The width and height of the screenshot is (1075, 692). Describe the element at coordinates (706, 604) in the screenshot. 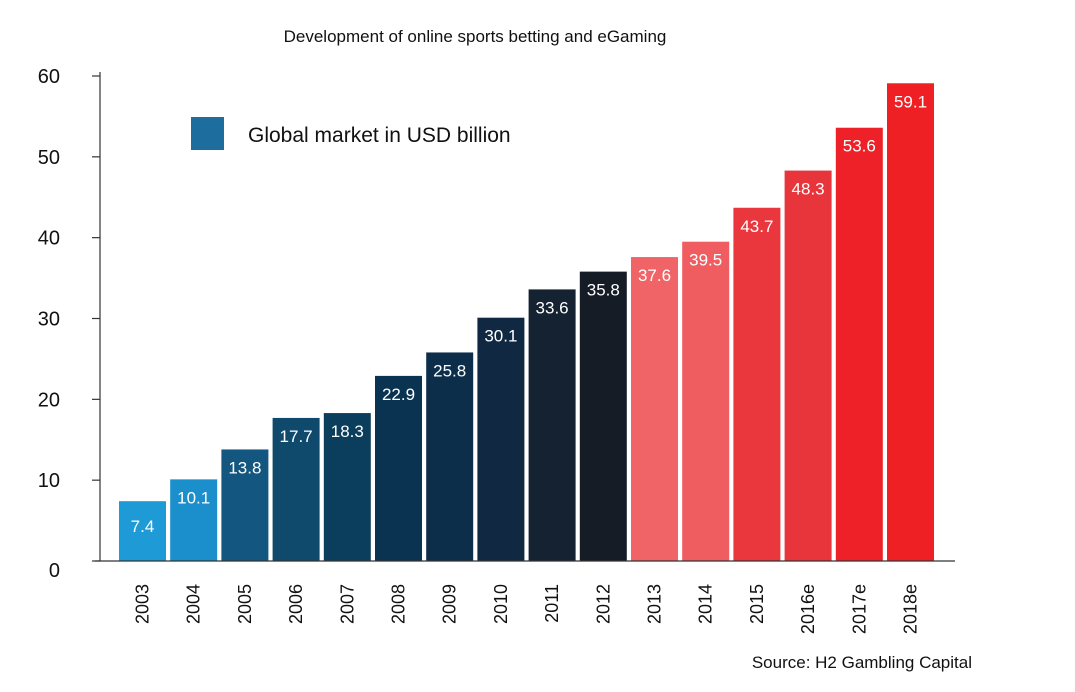

I see `x-tick-label-2014: 2014` at that location.